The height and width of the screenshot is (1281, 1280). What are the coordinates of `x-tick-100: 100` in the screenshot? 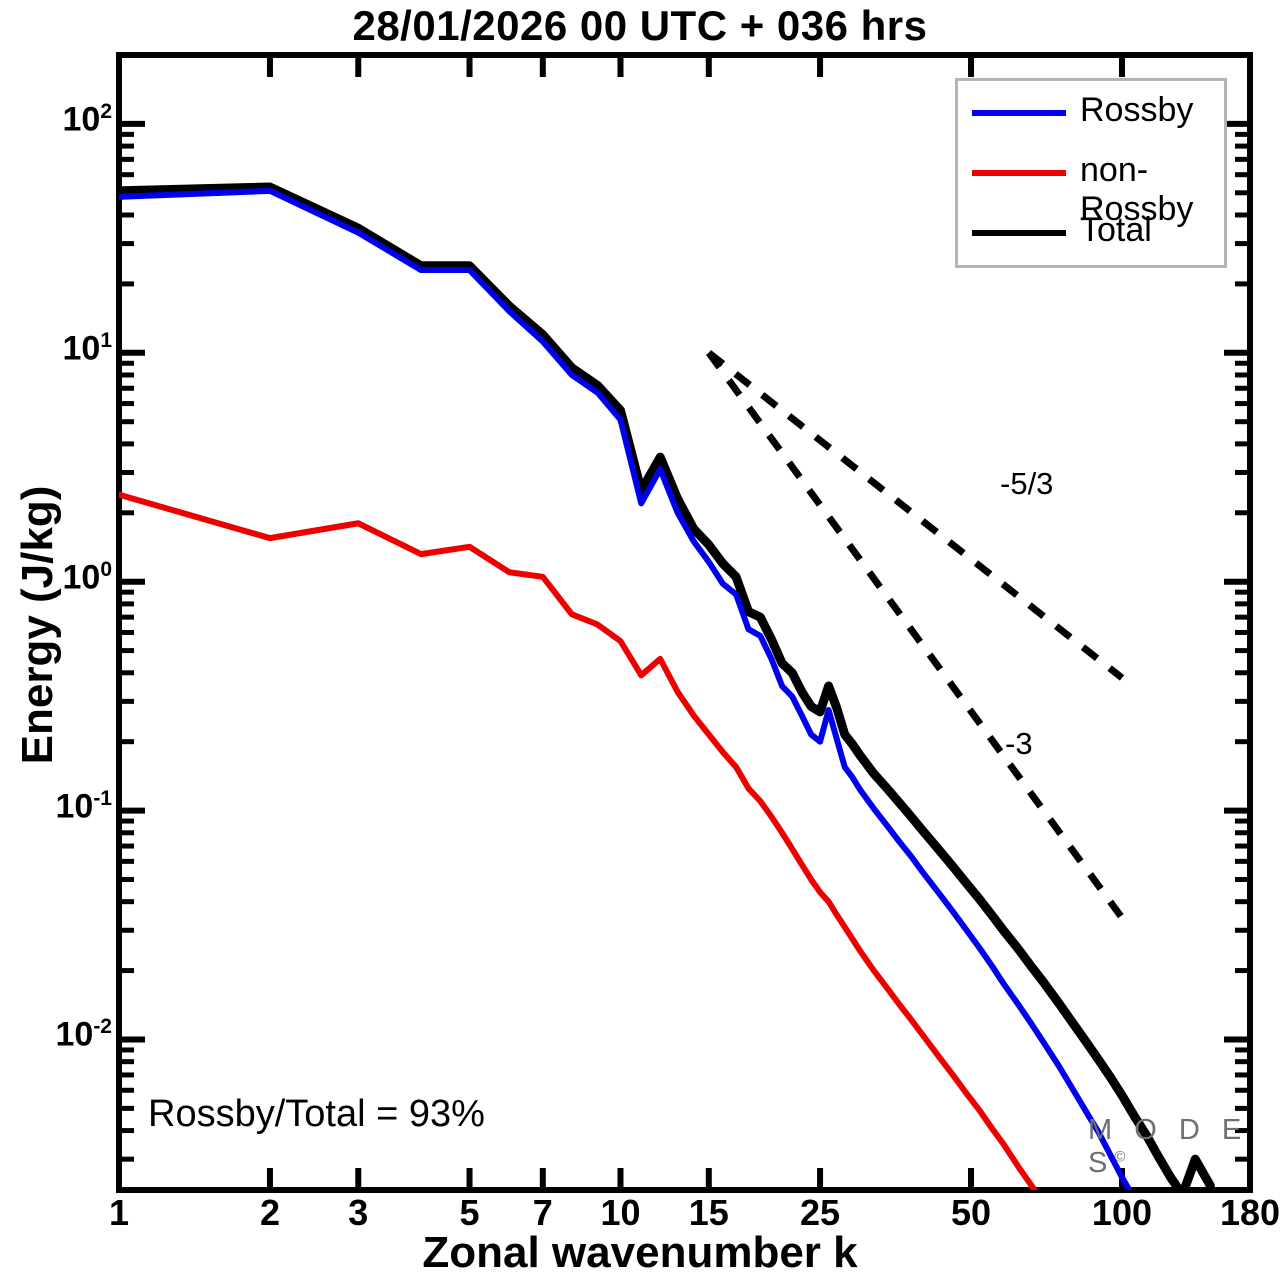 It's located at (1121, 1212).